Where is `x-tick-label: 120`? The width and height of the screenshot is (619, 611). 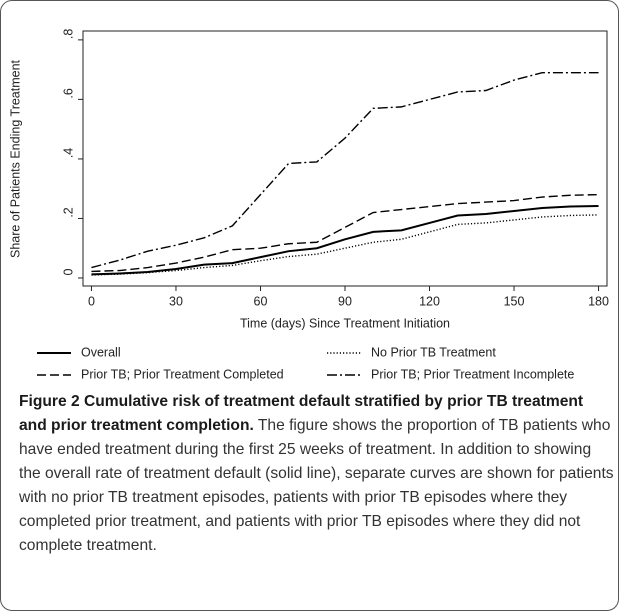 x-tick-label: 120 is located at coordinates (429, 301).